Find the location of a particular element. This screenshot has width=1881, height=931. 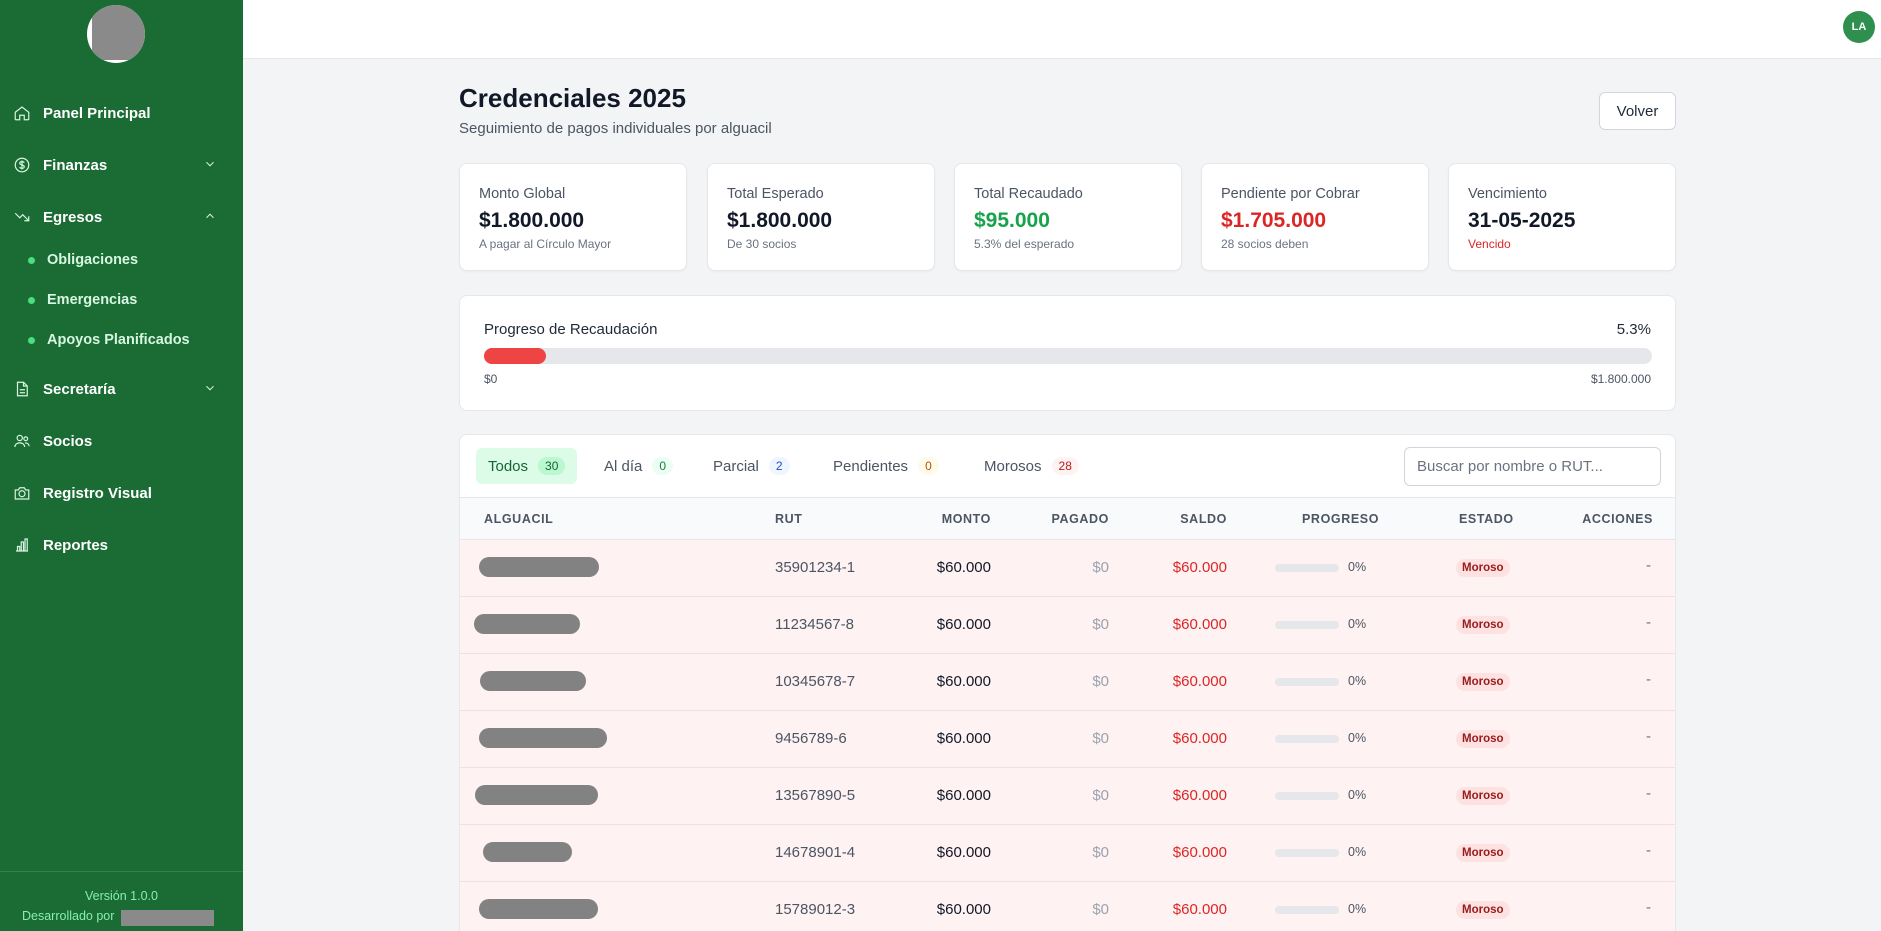

logo is located at coordinates (116, 34).